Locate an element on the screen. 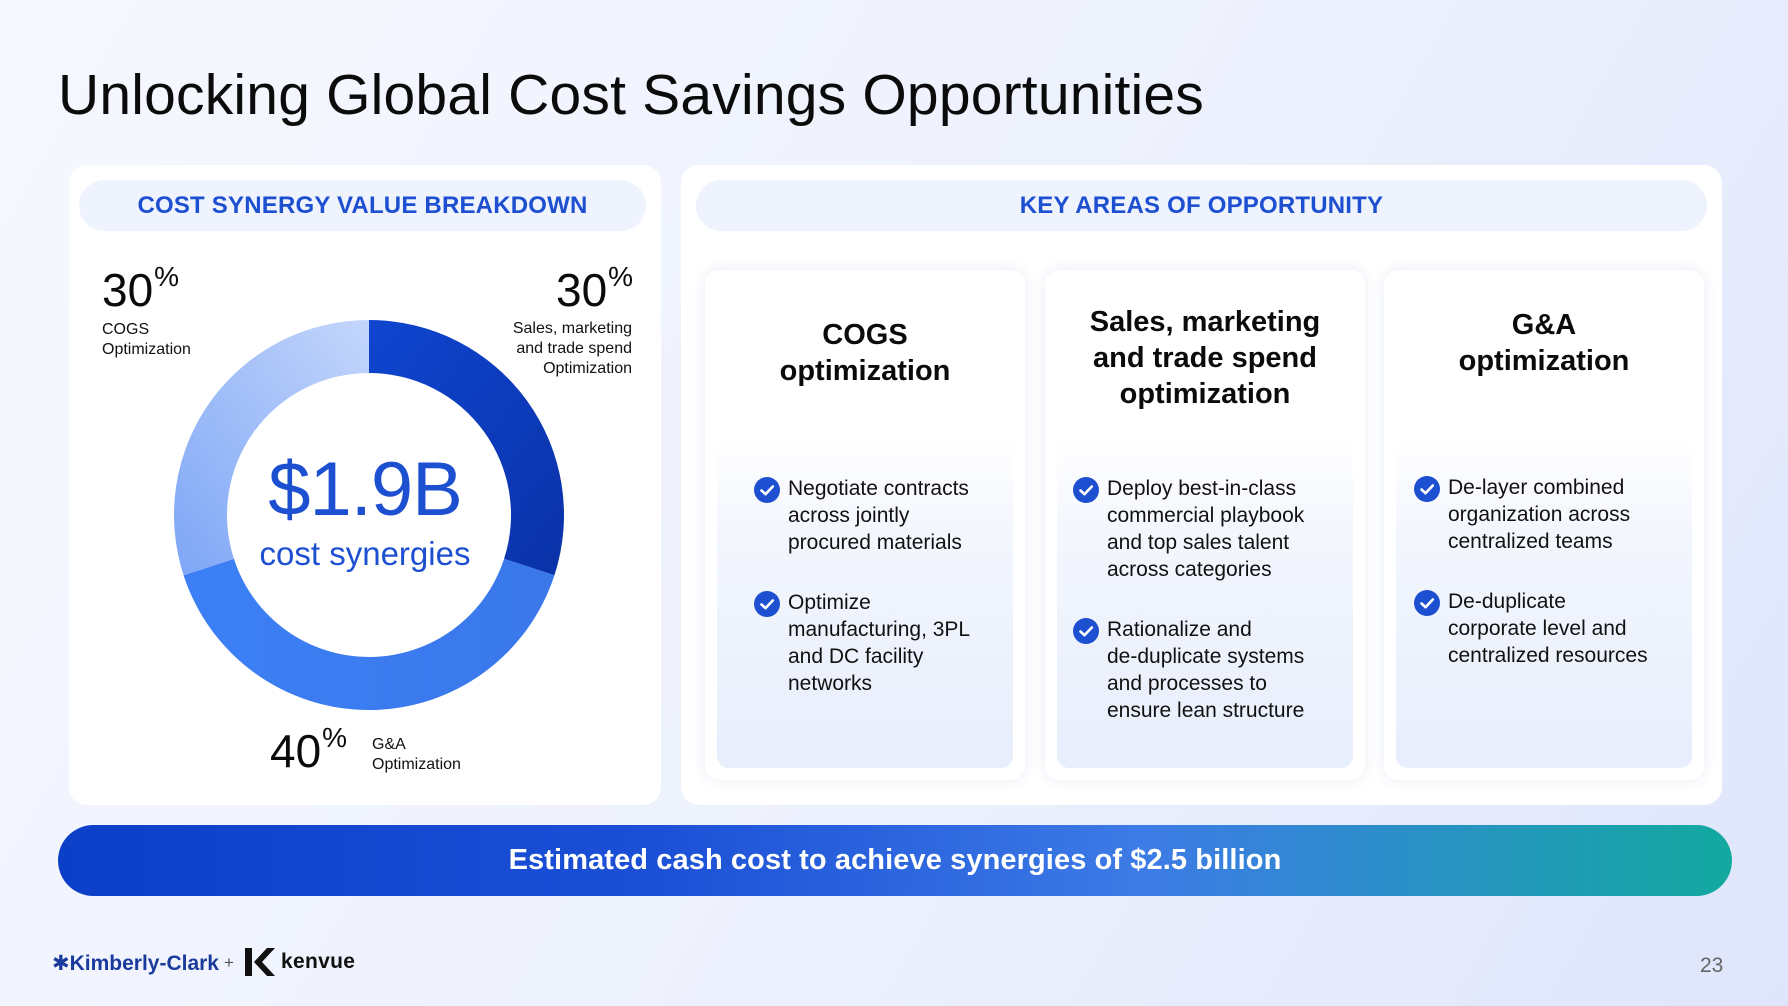  cogs-label-line: COGS is located at coordinates (126, 329).